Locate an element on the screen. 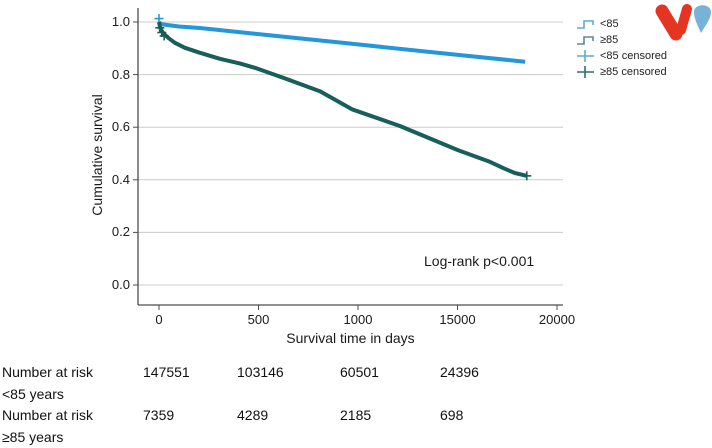 The image size is (712, 448). legend-label: <85 censored is located at coordinates (633, 56).